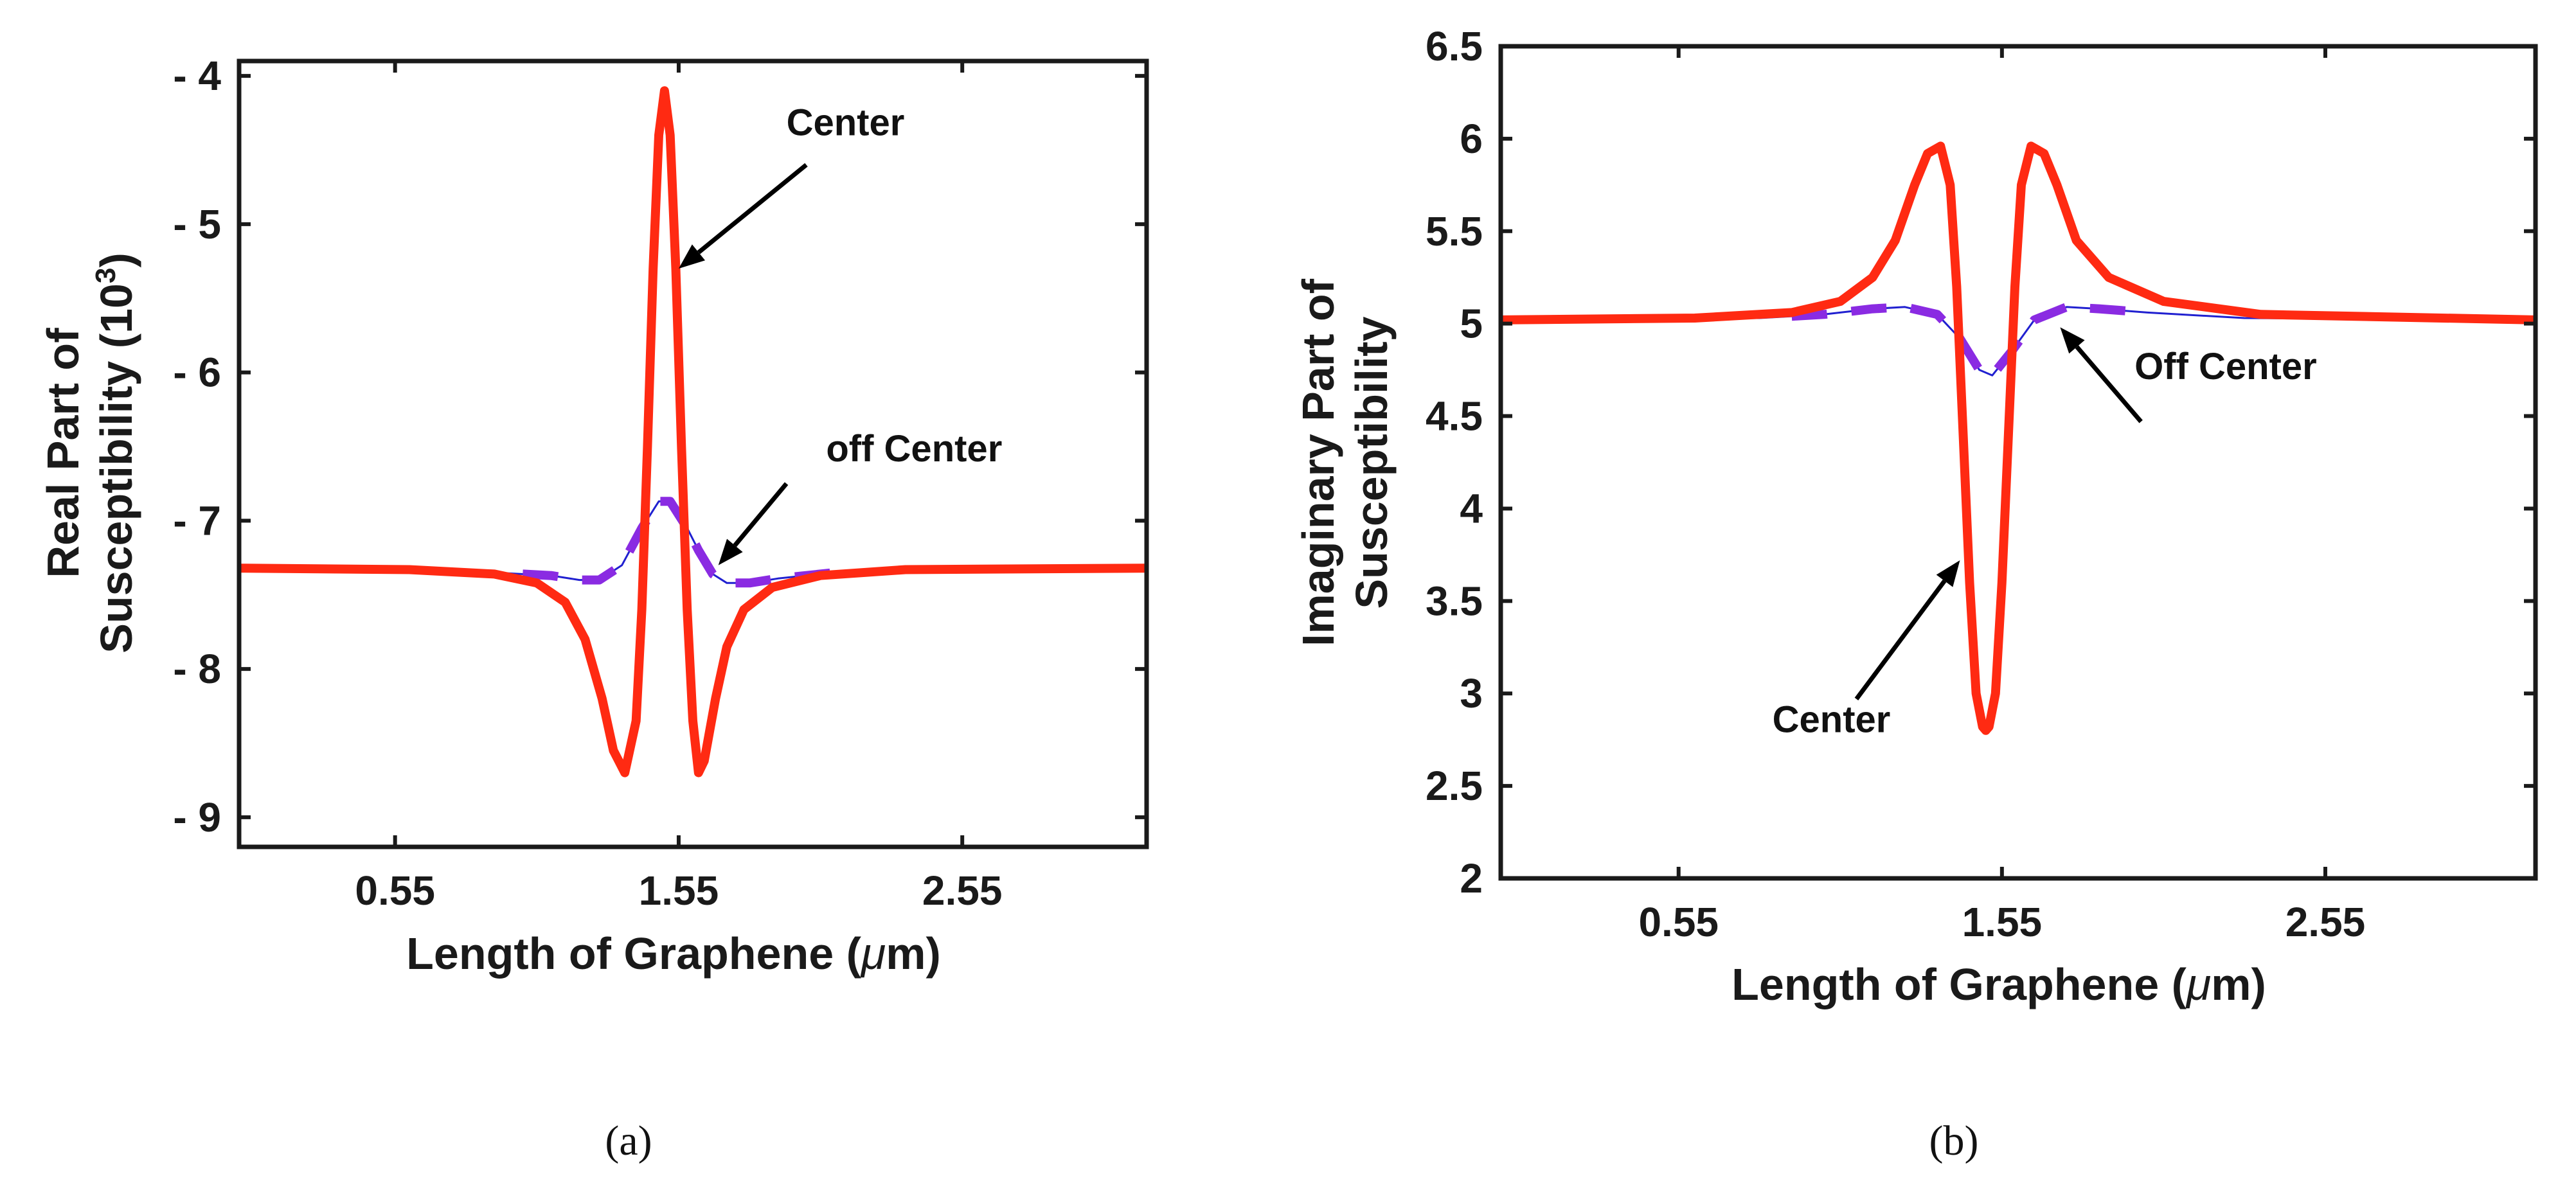 The image size is (2576, 1199). What do you see at coordinates (1454, 786) in the screenshot?
I see `chart1-ytick-label-1: 2.5` at bounding box center [1454, 786].